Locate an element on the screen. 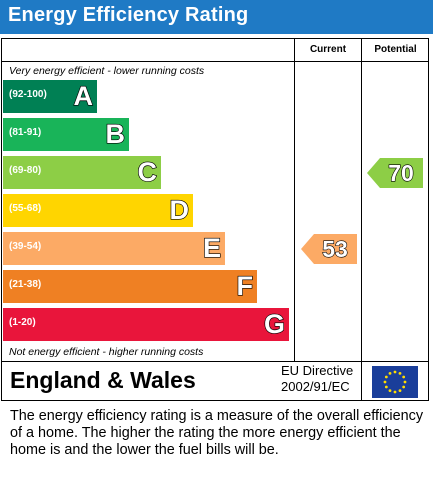 Image resolution: width=433 pixels, height=480 pixels. band-f: (21-38) F is located at coordinates (130, 286).